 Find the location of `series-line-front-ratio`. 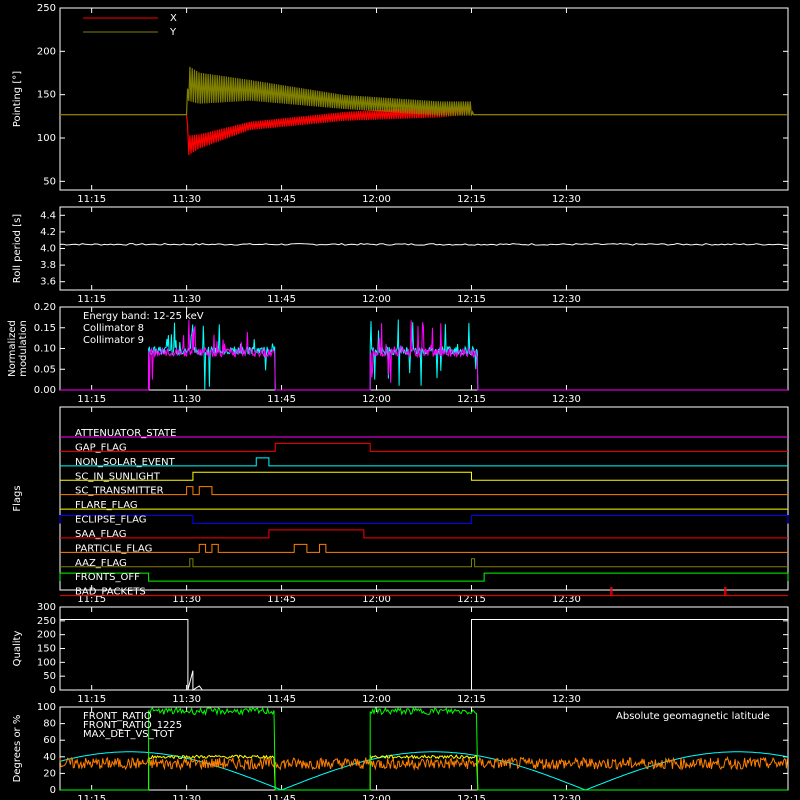

series-line-front-ratio is located at coordinates (424, 772).